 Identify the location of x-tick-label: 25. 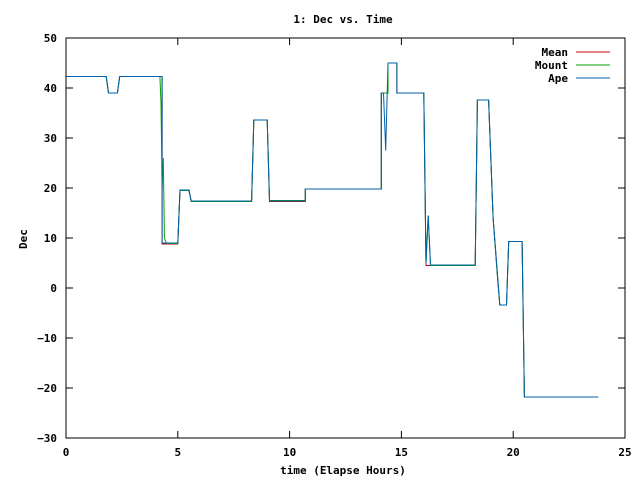
(624, 452).